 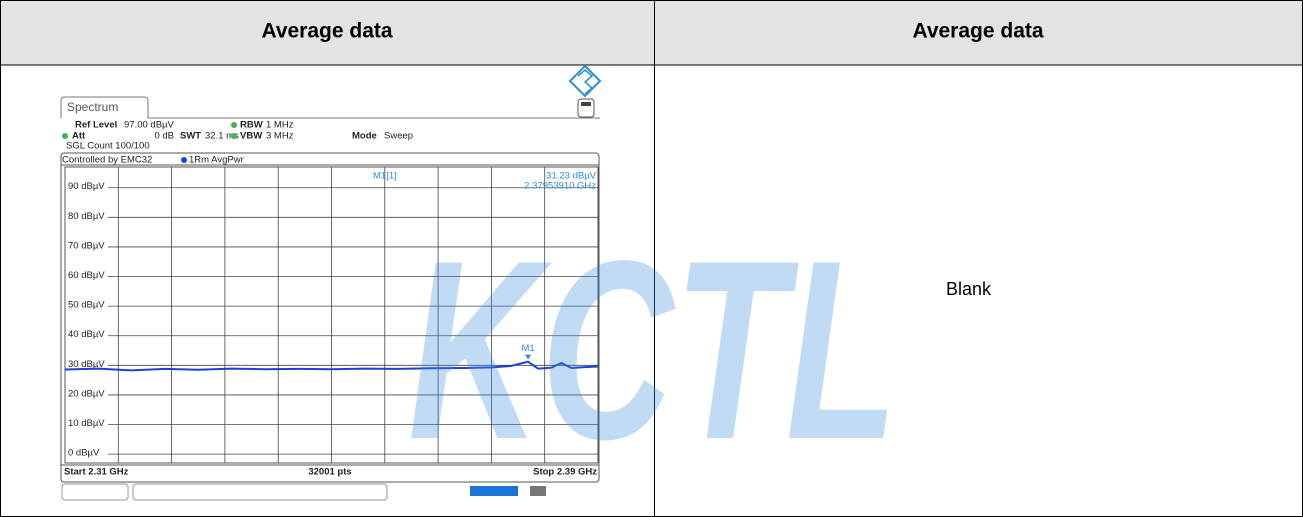 I want to click on trace, so click(x=331, y=366).